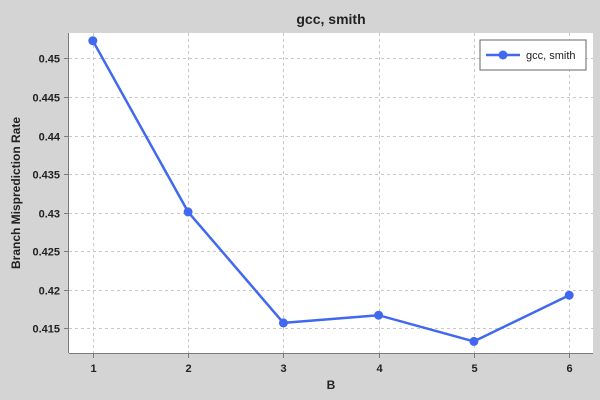 This screenshot has width=600, height=400. What do you see at coordinates (16, 193) in the screenshot?
I see `y-axis-label: Branch Misprediction Rate` at bounding box center [16, 193].